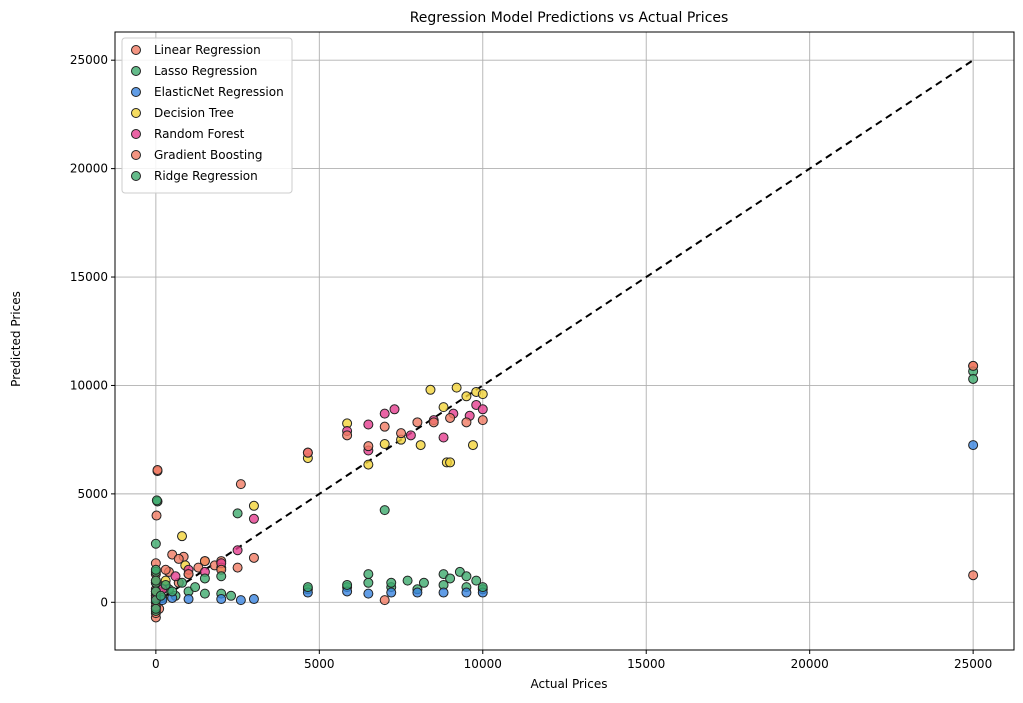 The image size is (1023, 703). What do you see at coordinates (89, 169) in the screenshot?
I see `y-tick-label: 20000` at bounding box center [89, 169].